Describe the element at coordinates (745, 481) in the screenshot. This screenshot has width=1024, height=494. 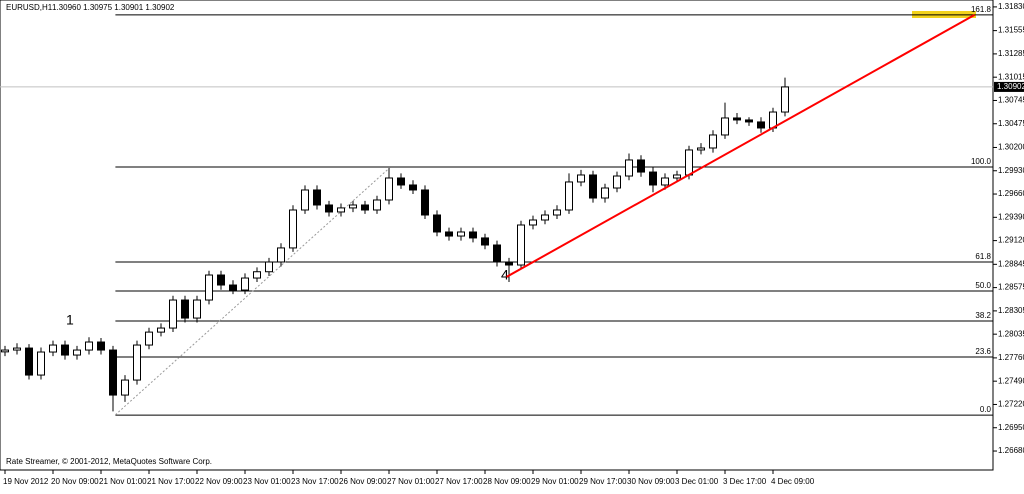
I see `x-tick-label: 3 Dec 17:00` at that location.